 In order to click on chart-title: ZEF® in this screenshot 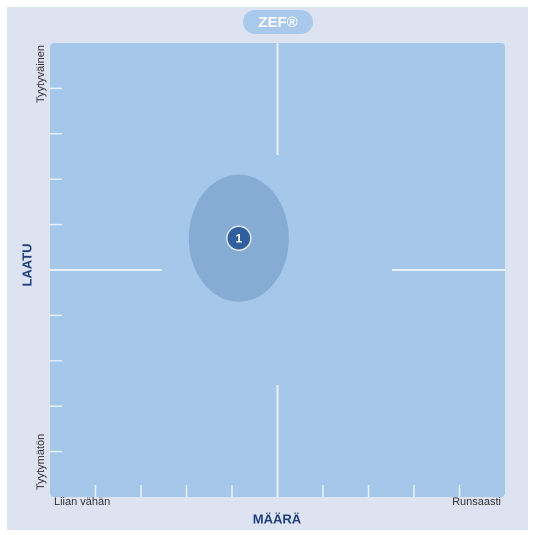, I will do `click(277, 22)`.